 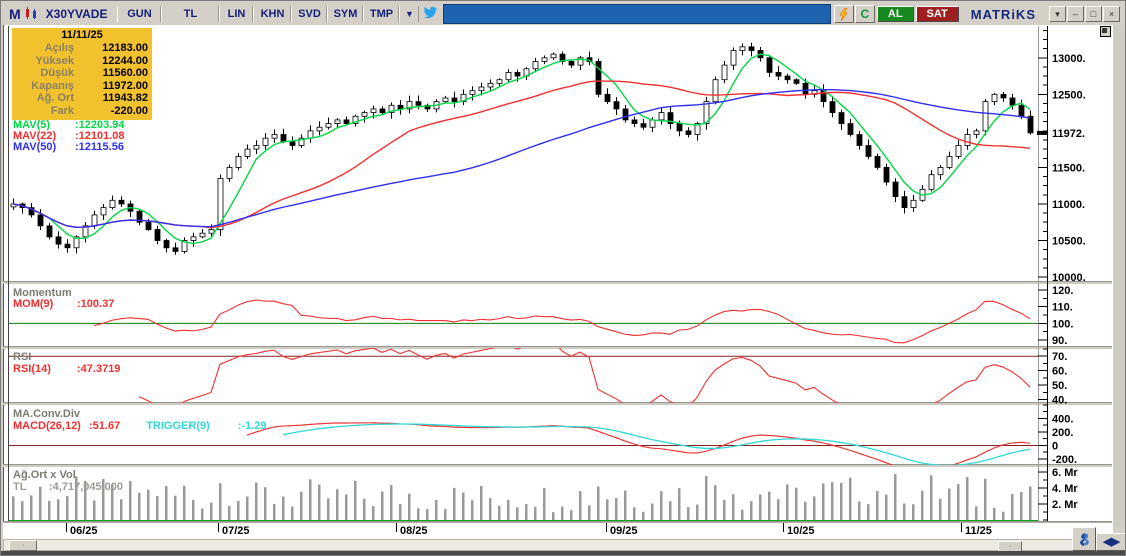 I want to click on macd-label: MACD(26,12):51.67 TRIGGER(9) :-1.29, so click(x=140, y=426).